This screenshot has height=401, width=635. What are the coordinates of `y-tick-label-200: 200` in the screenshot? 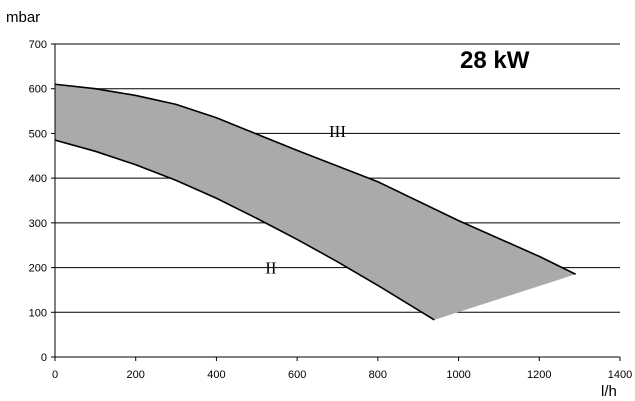 It's located at (38, 269).